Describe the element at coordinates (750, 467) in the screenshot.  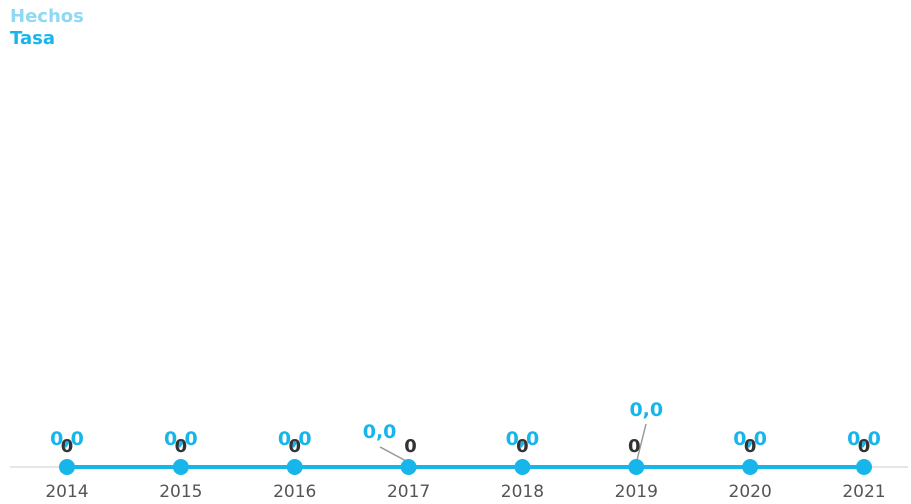
I see `tasa-point-2020` at that location.